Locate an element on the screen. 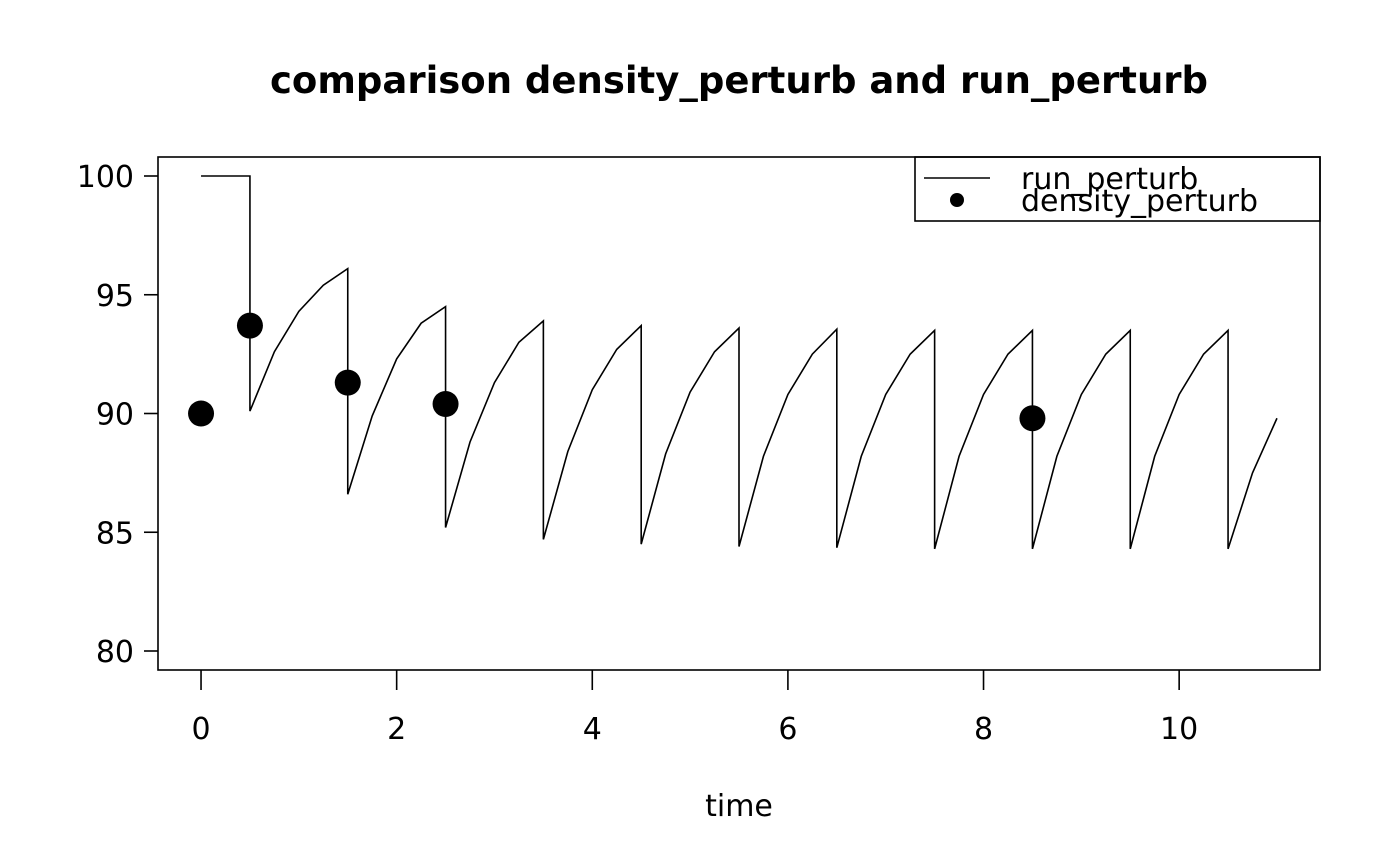  x-axis: 0 2 4 6 8 10 is located at coordinates (694, 708).